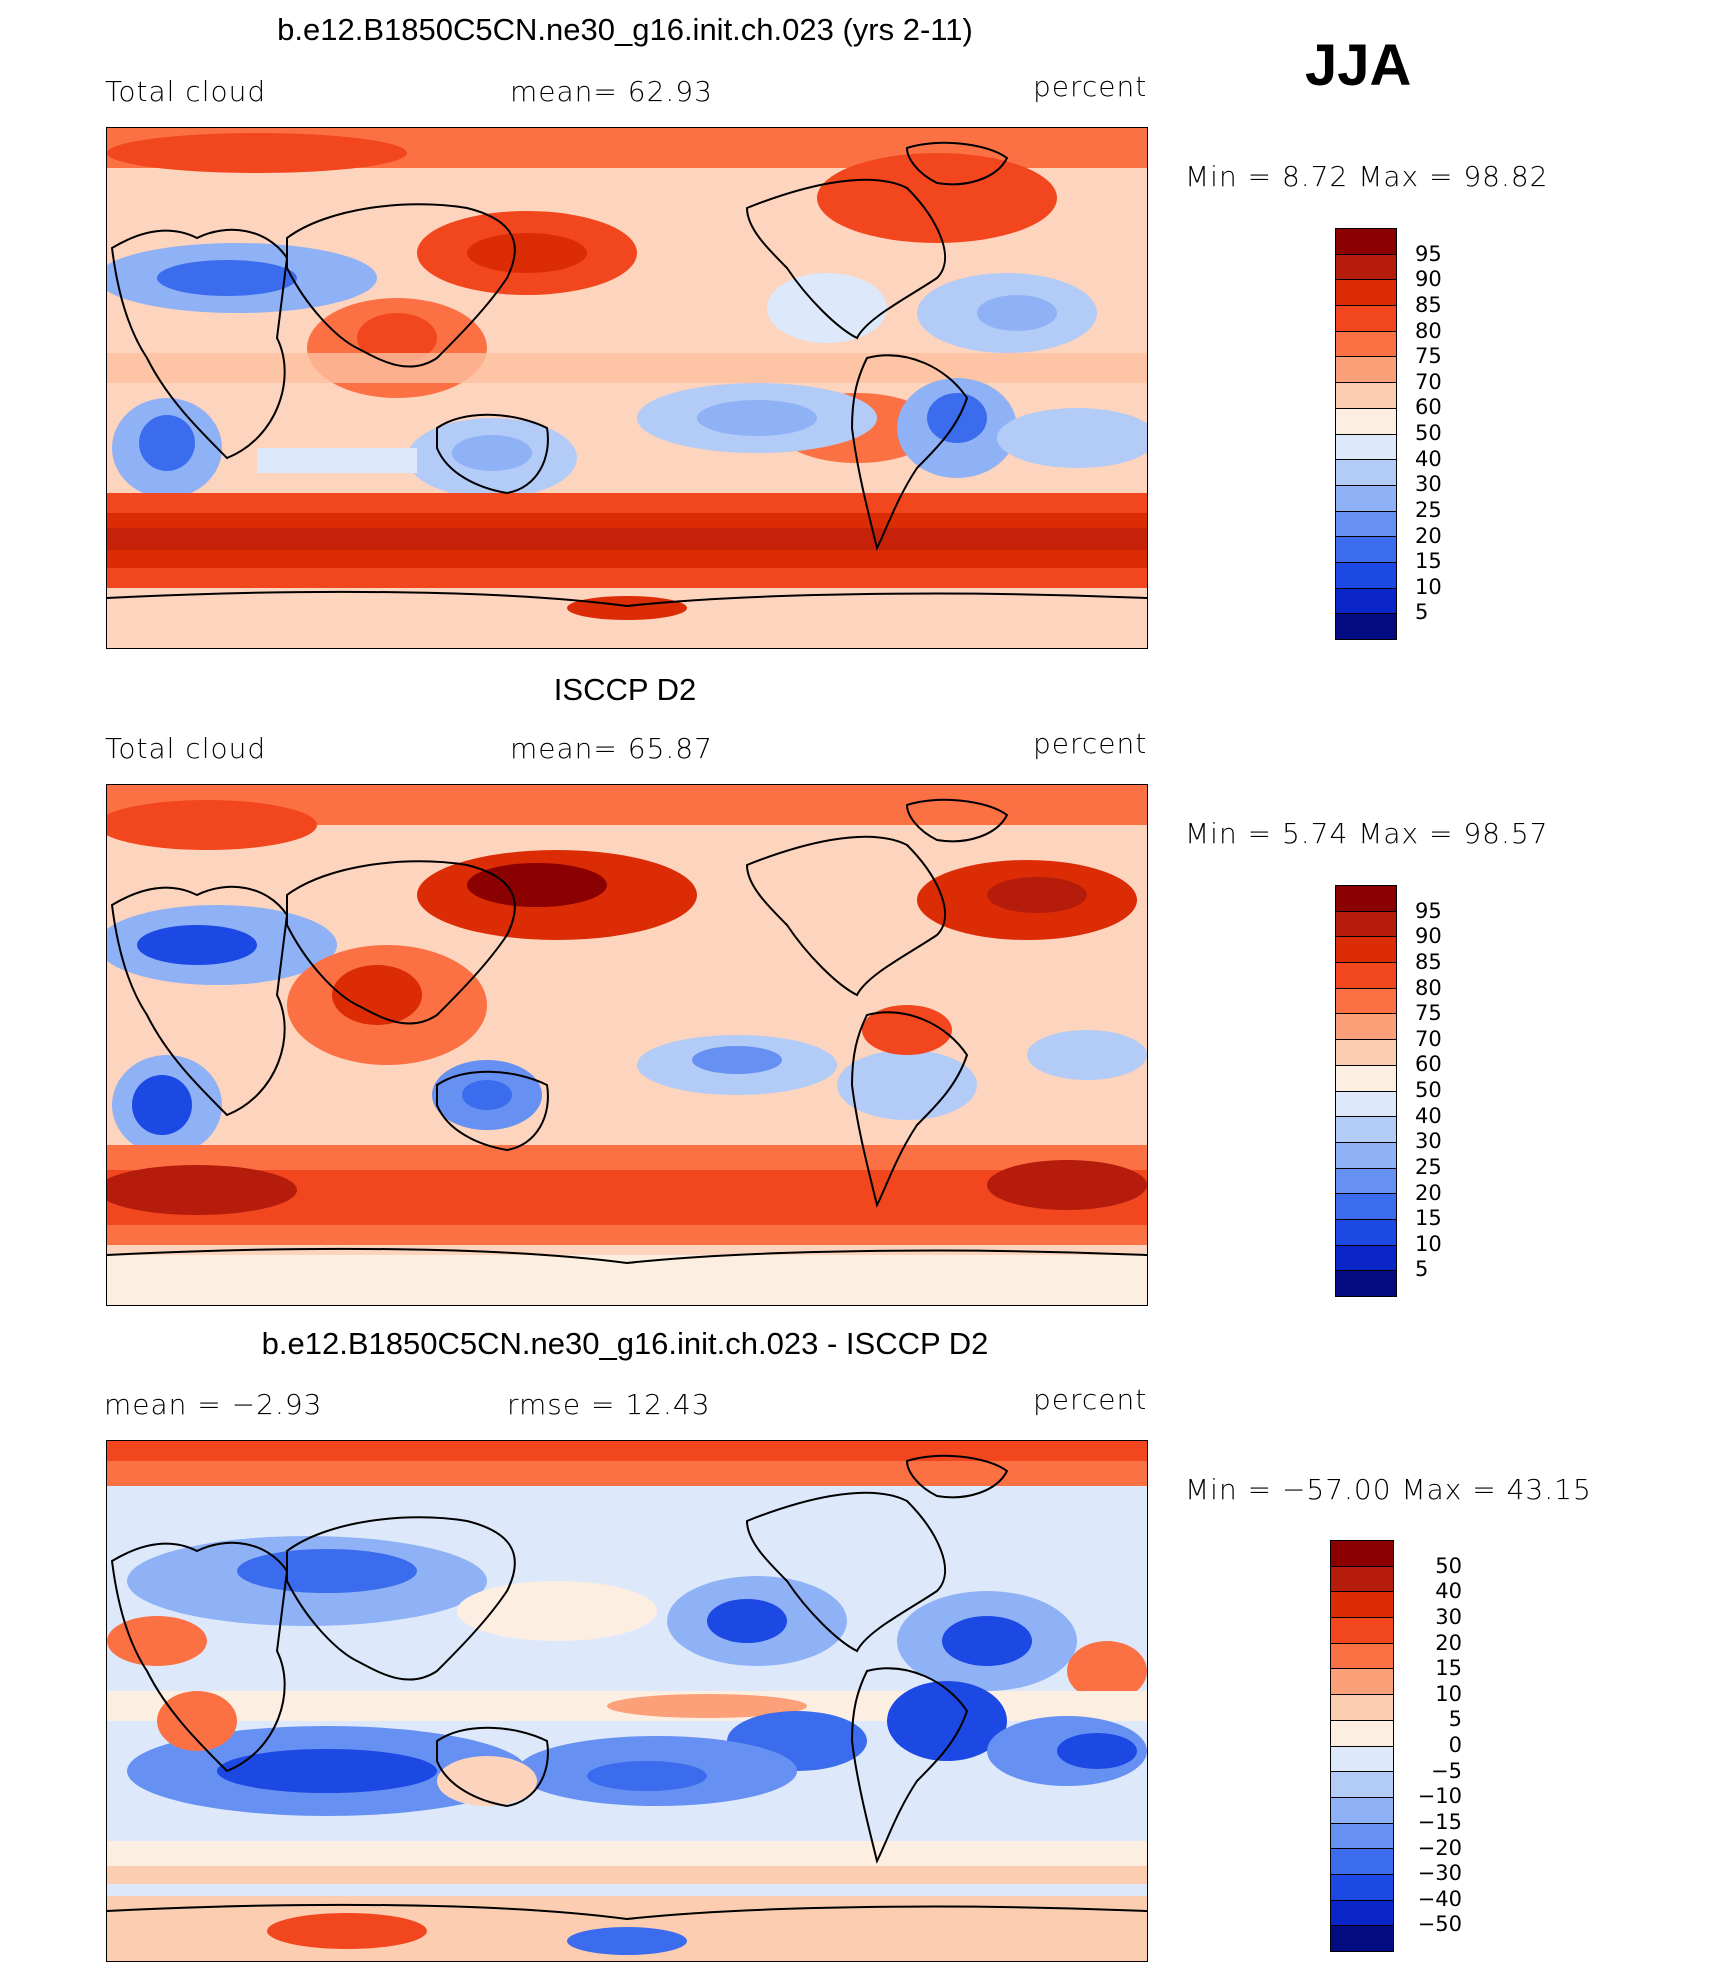 The height and width of the screenshot is (1975, 1710). Describe the element at coordinates (625, 689) in the screenshot. I see `panel-2-title: ISCCP D2` at that location.